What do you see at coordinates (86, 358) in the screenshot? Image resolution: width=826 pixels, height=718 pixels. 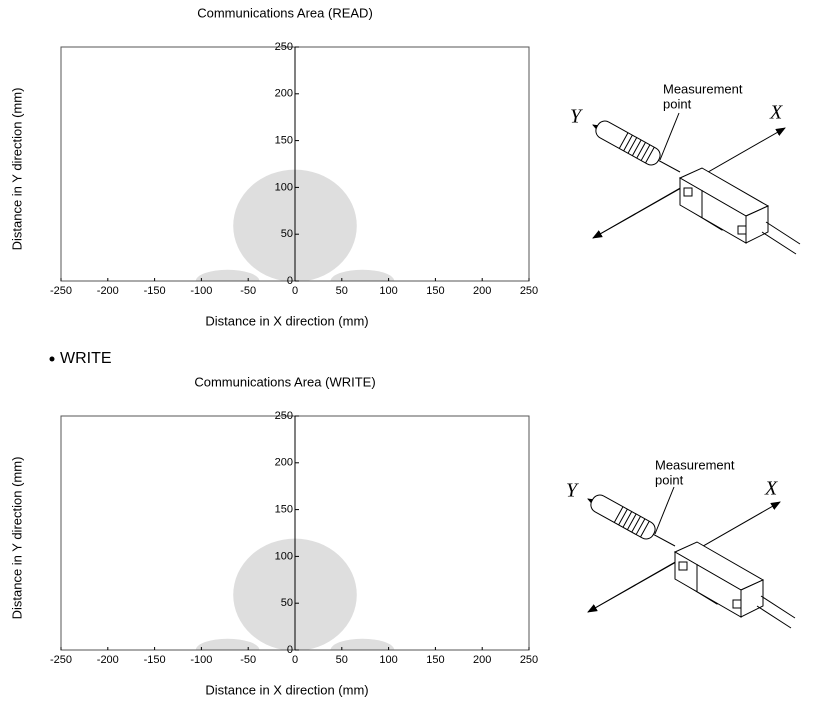 I see `section-heading: WRITE` at bounding box center [86, 358].